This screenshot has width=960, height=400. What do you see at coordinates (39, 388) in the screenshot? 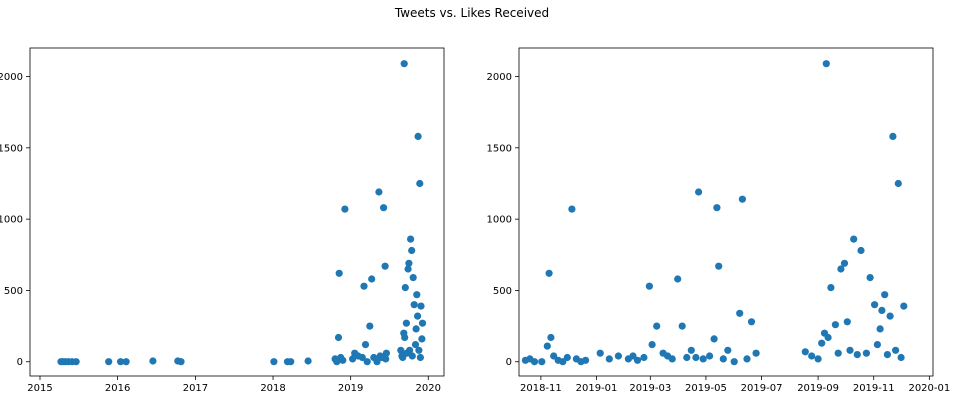
I see `x-tick-label: 2015` at bounding box center [39, 388].